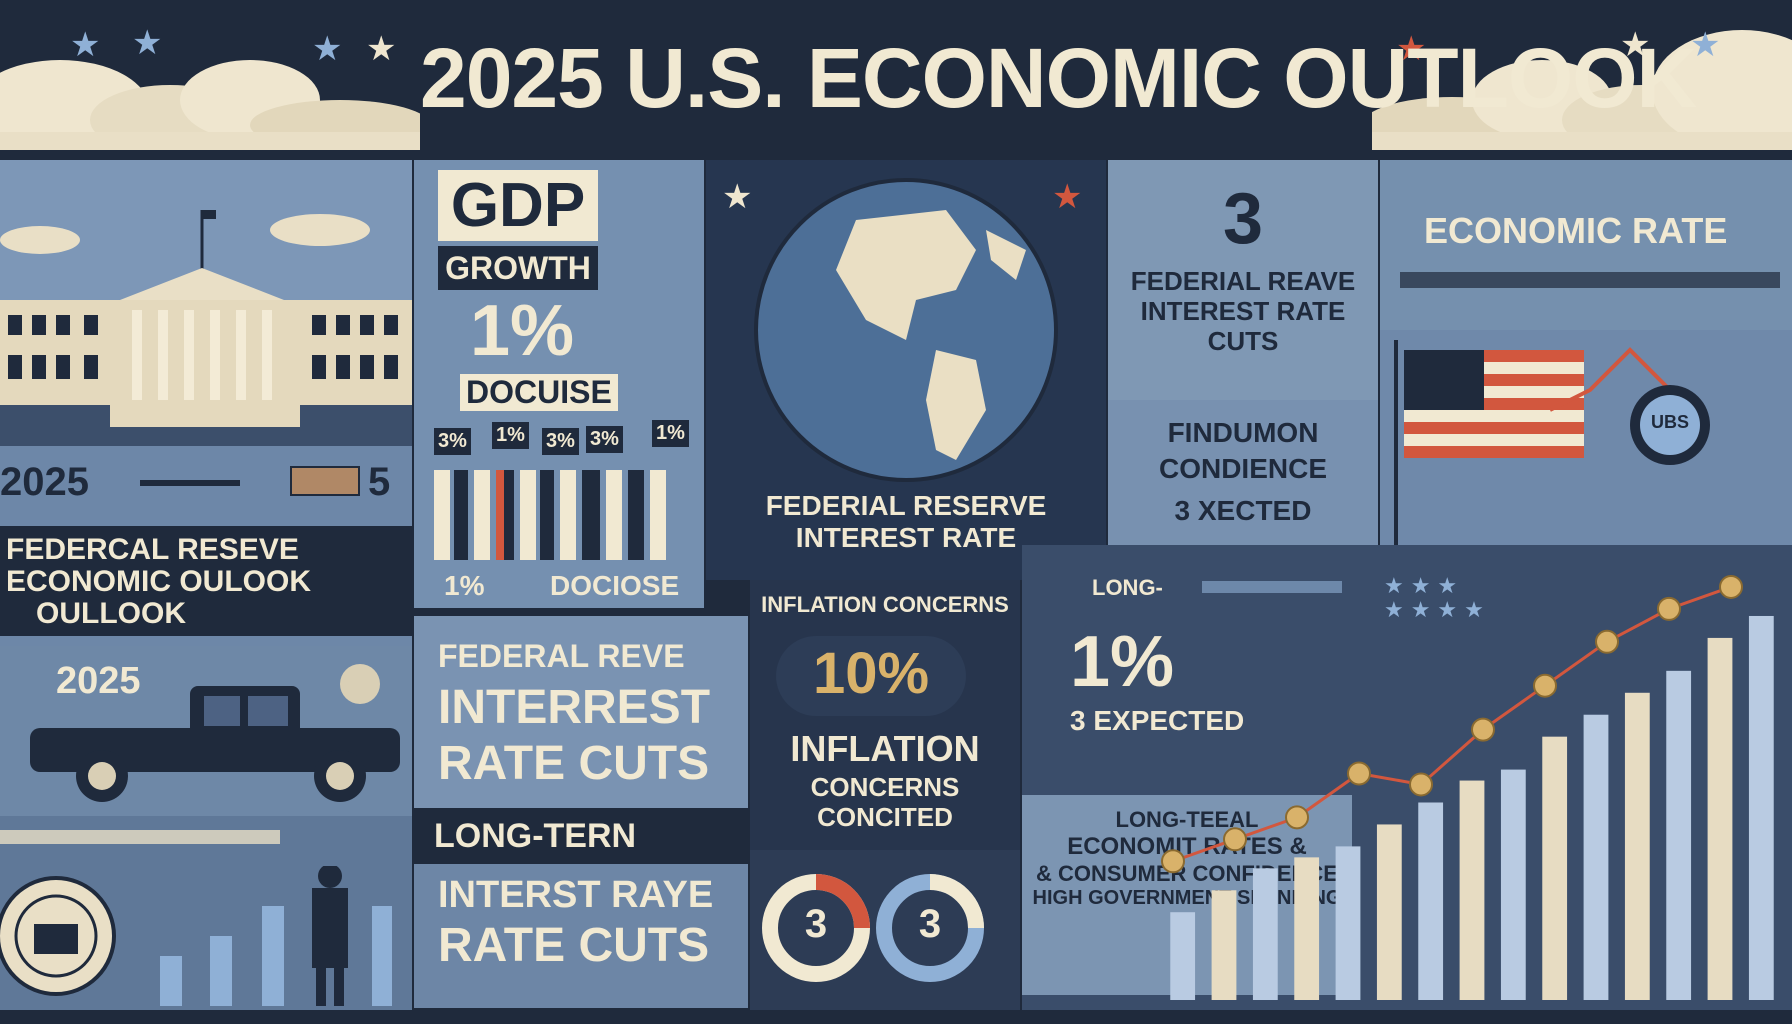  Describe the element at coordinates (930, 924) in the screenshot. I see `donut-right-number: 3` at that location.